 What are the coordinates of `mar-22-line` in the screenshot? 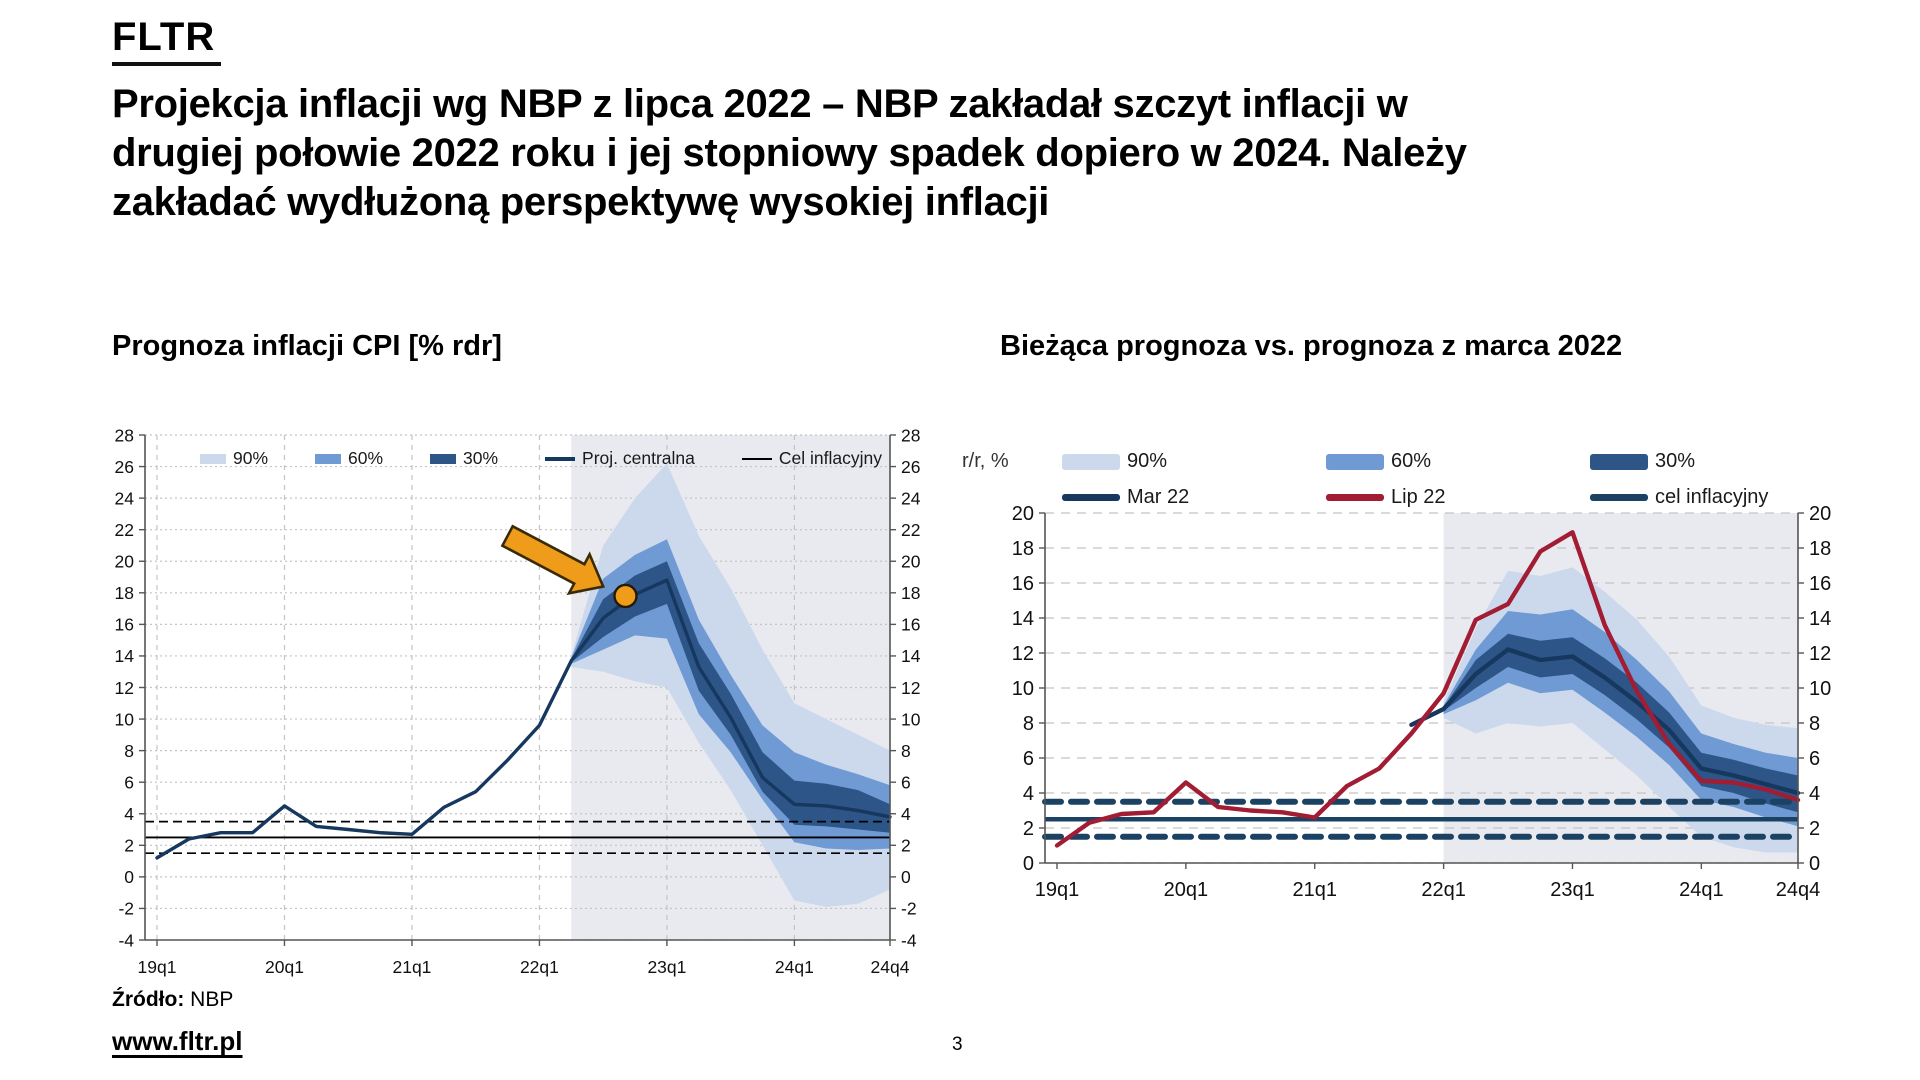 It's located at (1605, 721).